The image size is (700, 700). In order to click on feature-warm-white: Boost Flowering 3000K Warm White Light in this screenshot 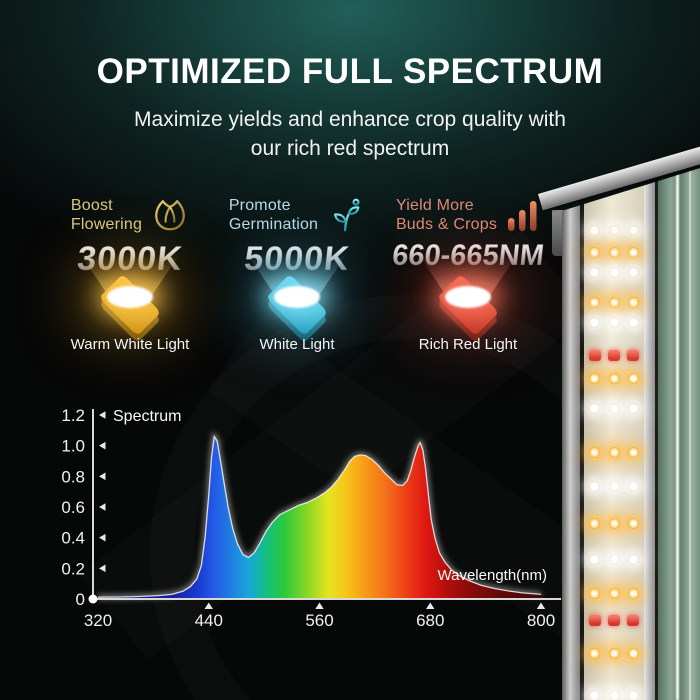, I will do `click(130, 276)`.